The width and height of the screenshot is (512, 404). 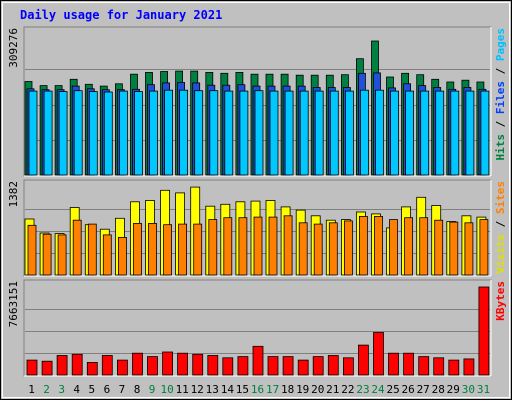 What do you see at coordinates (272, 389) in the screenshot?
I see `x-tick-label-day-17: 17` at bounding box center [272, 389].